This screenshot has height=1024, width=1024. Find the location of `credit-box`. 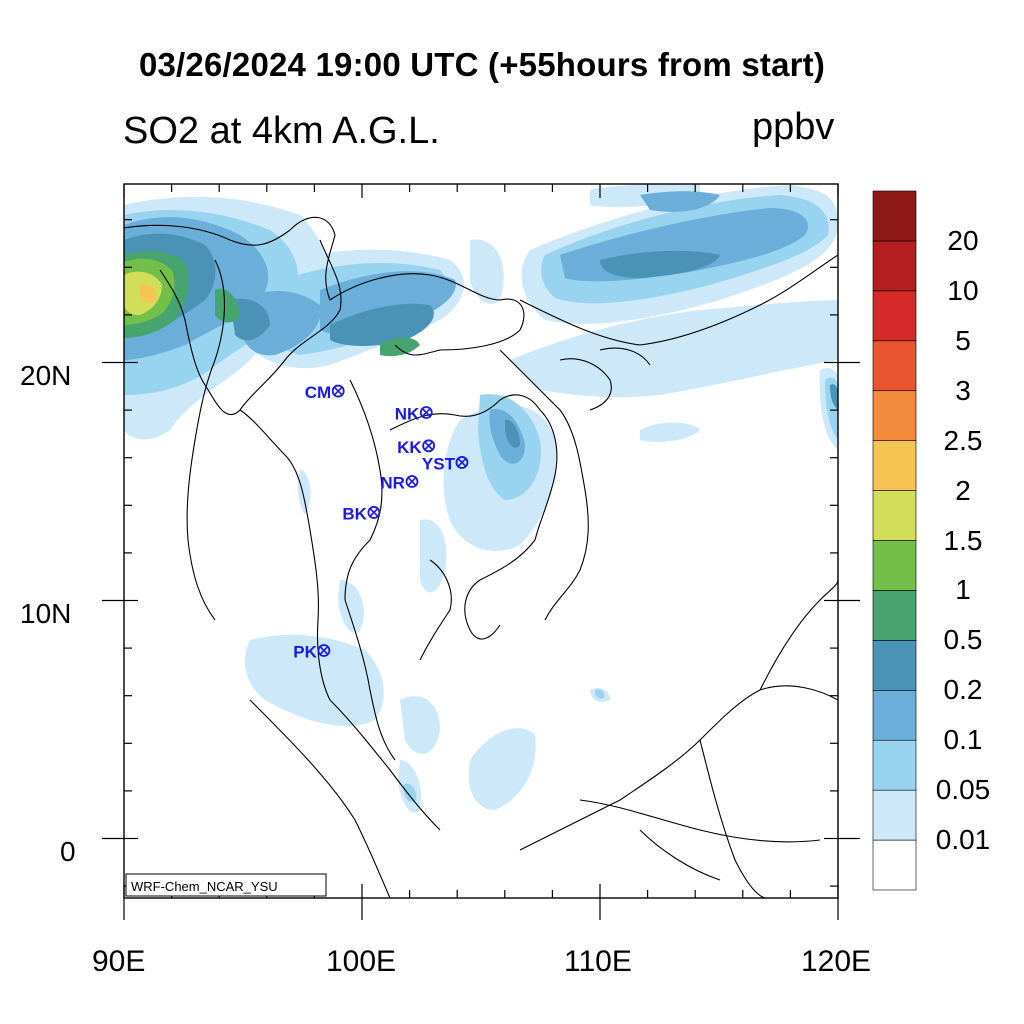

credit-box is located at coordinates (226, 885).